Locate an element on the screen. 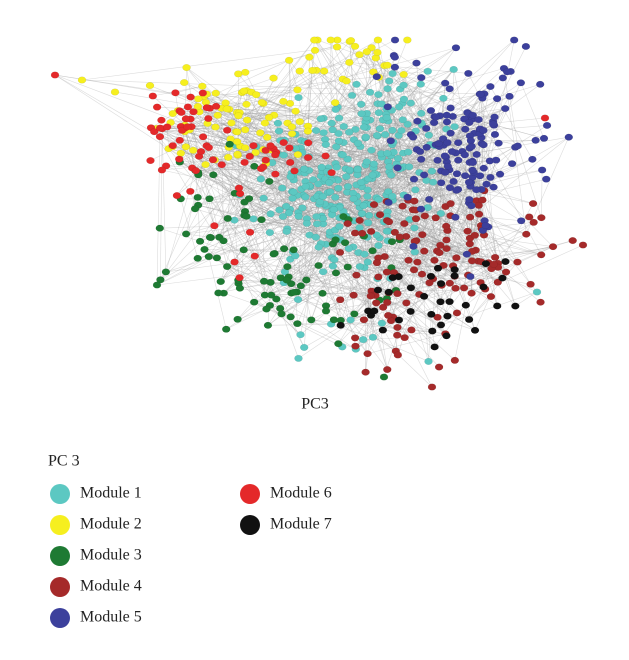 The image size is (629, 660). legend-label: Module 7 is located at coordinates (301, 524).